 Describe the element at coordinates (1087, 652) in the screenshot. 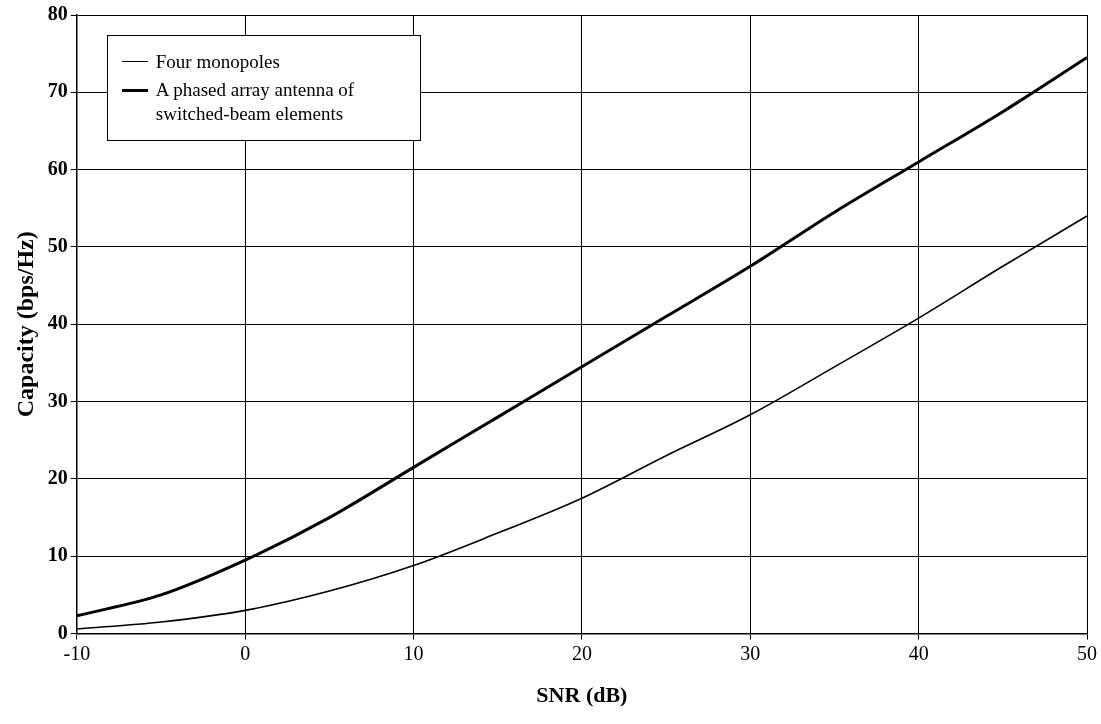

I see `x-tick-label: 50` at that location.